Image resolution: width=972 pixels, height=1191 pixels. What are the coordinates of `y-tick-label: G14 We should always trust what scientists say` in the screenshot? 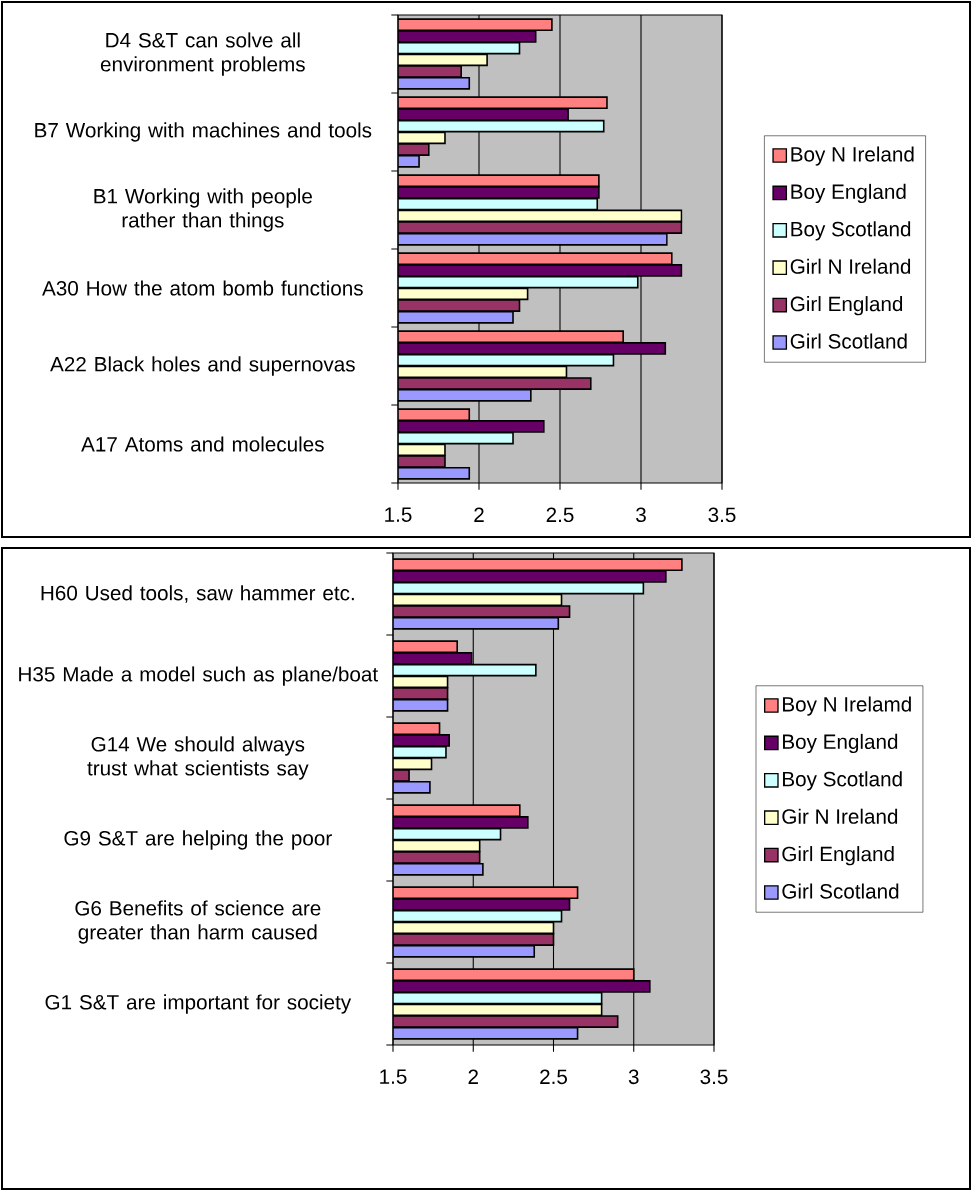 It's located at (198, 758).